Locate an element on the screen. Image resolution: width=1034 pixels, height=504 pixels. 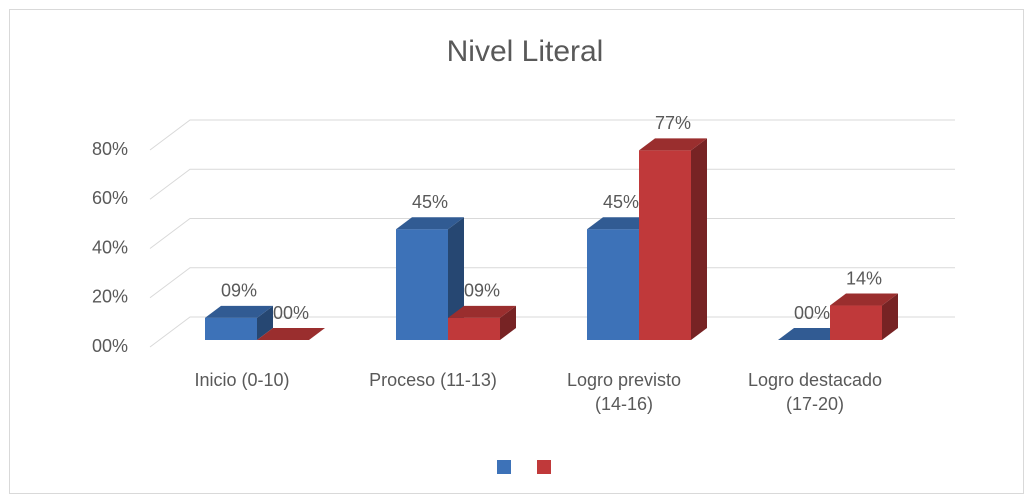
y-tick-label: 80% is located at coordinates (110, 149).